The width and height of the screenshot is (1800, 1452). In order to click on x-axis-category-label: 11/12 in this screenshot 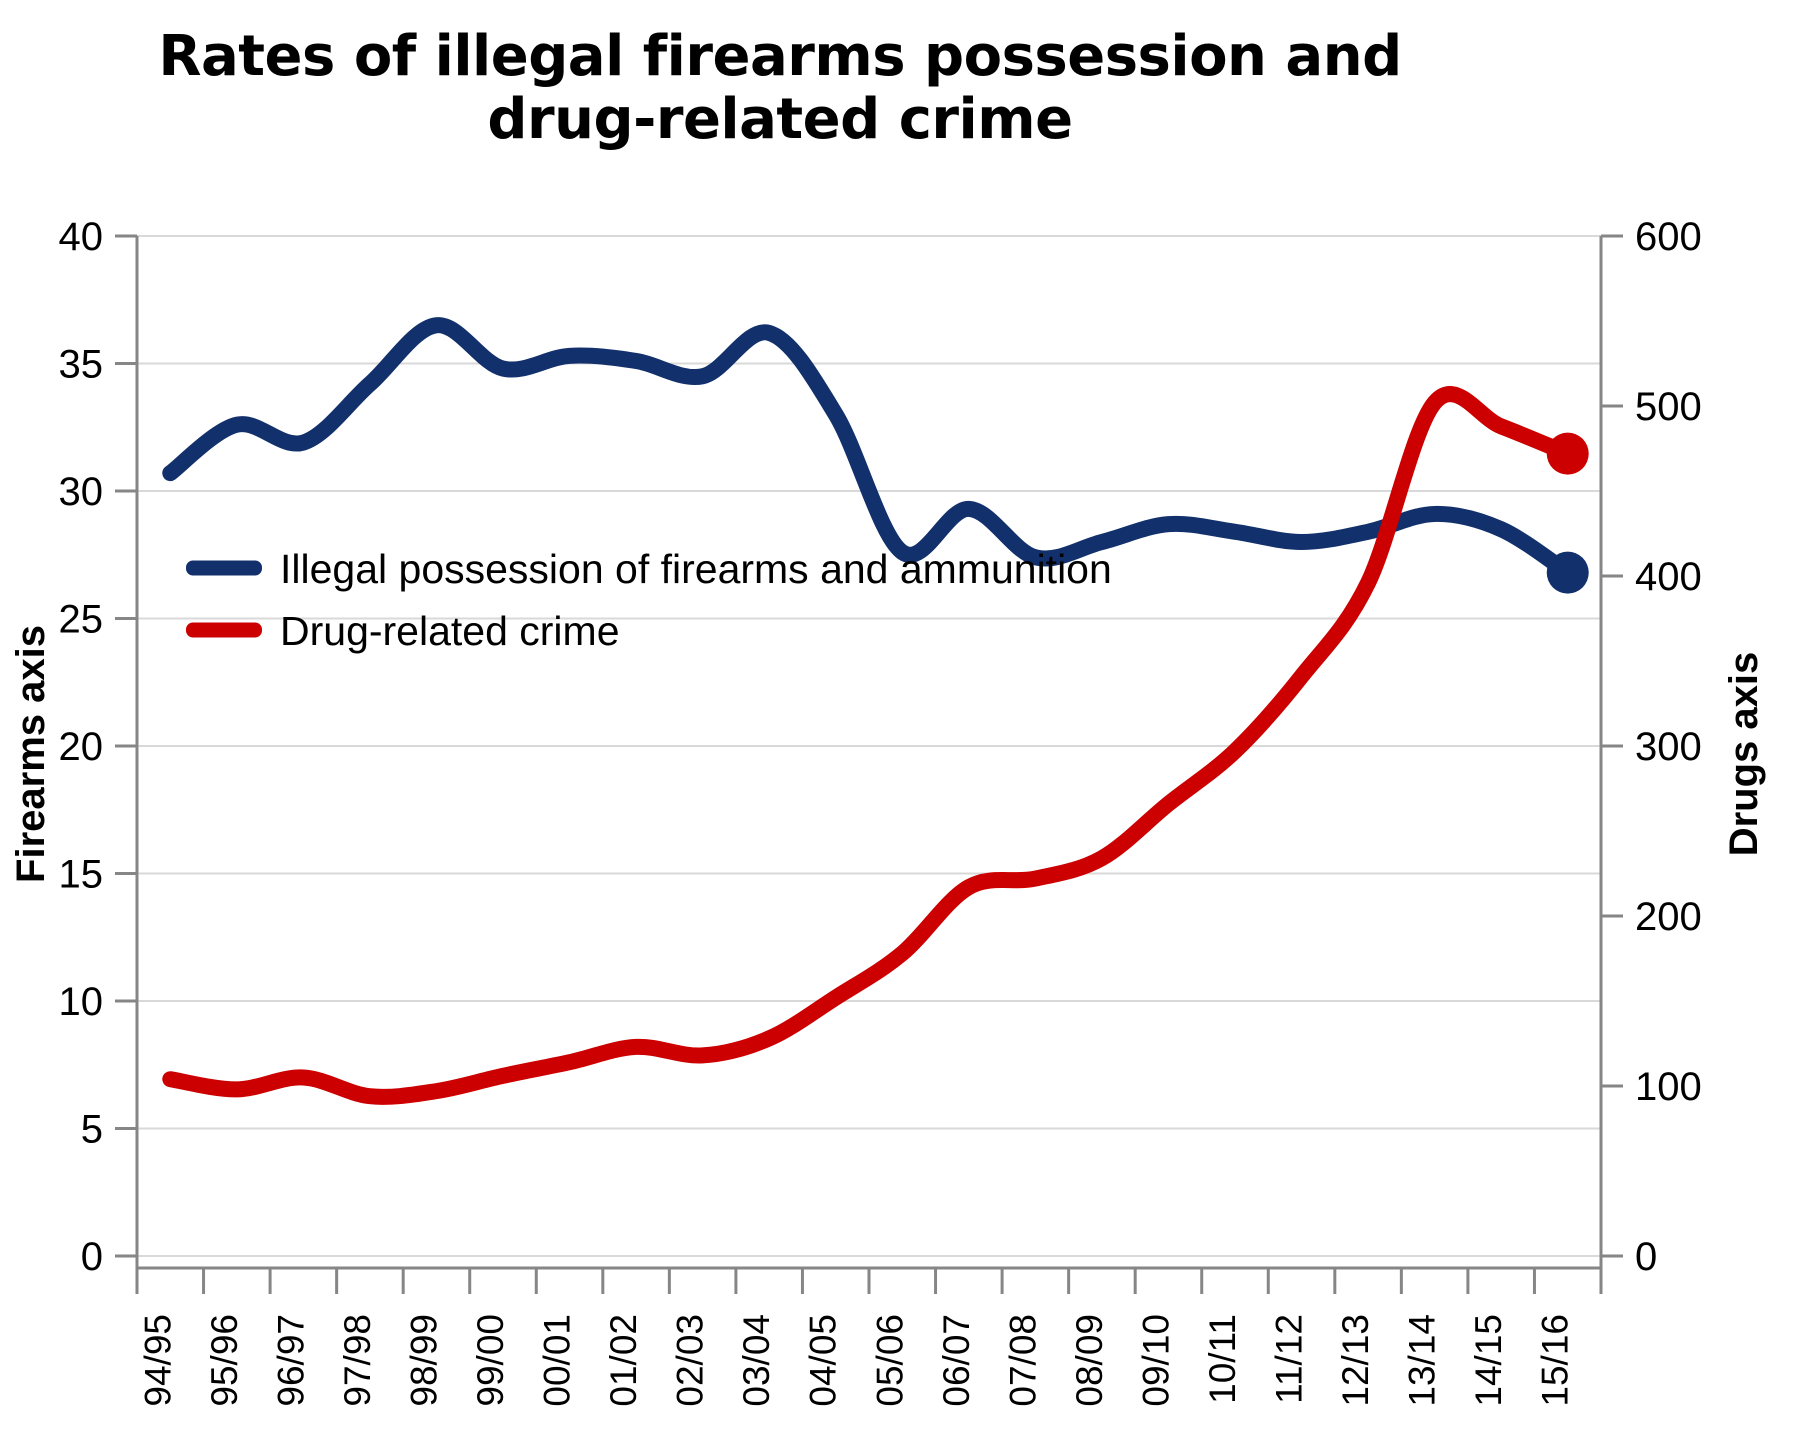, I will do `click(1289, 1359)`.